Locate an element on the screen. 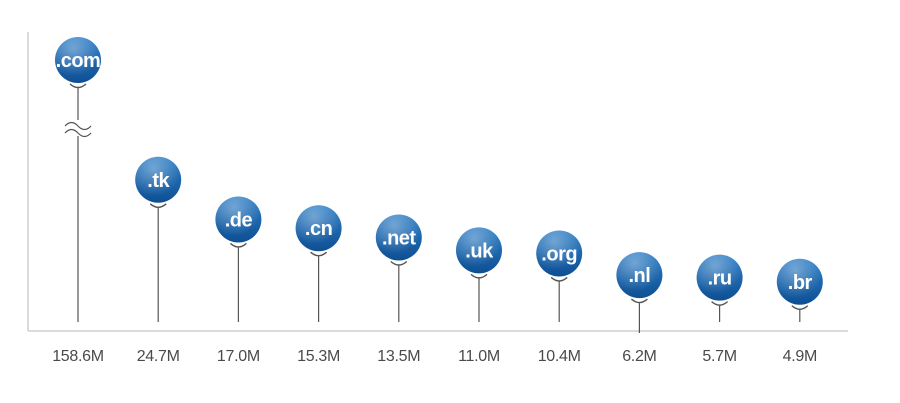  value-label-org: 10.4M is located at coordinates (559, 356).